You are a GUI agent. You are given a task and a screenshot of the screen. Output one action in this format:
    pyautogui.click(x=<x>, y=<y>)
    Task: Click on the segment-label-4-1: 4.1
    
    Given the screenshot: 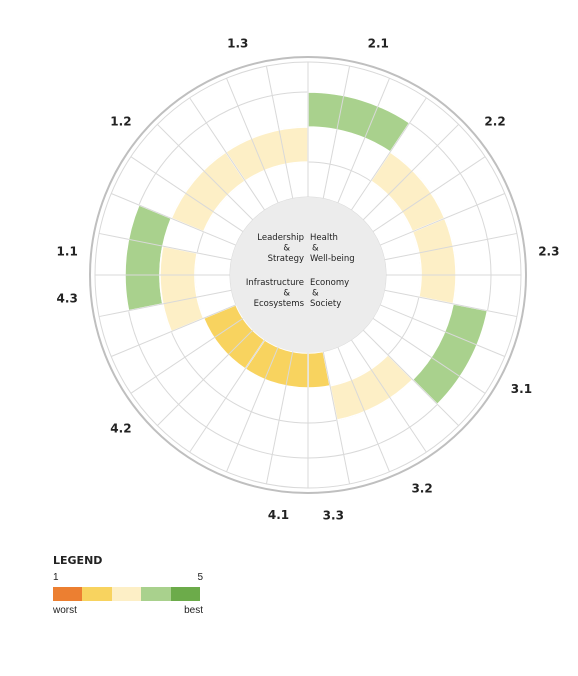 What is the action you would take?
    pyautogui.click(x=278, y=514)
    